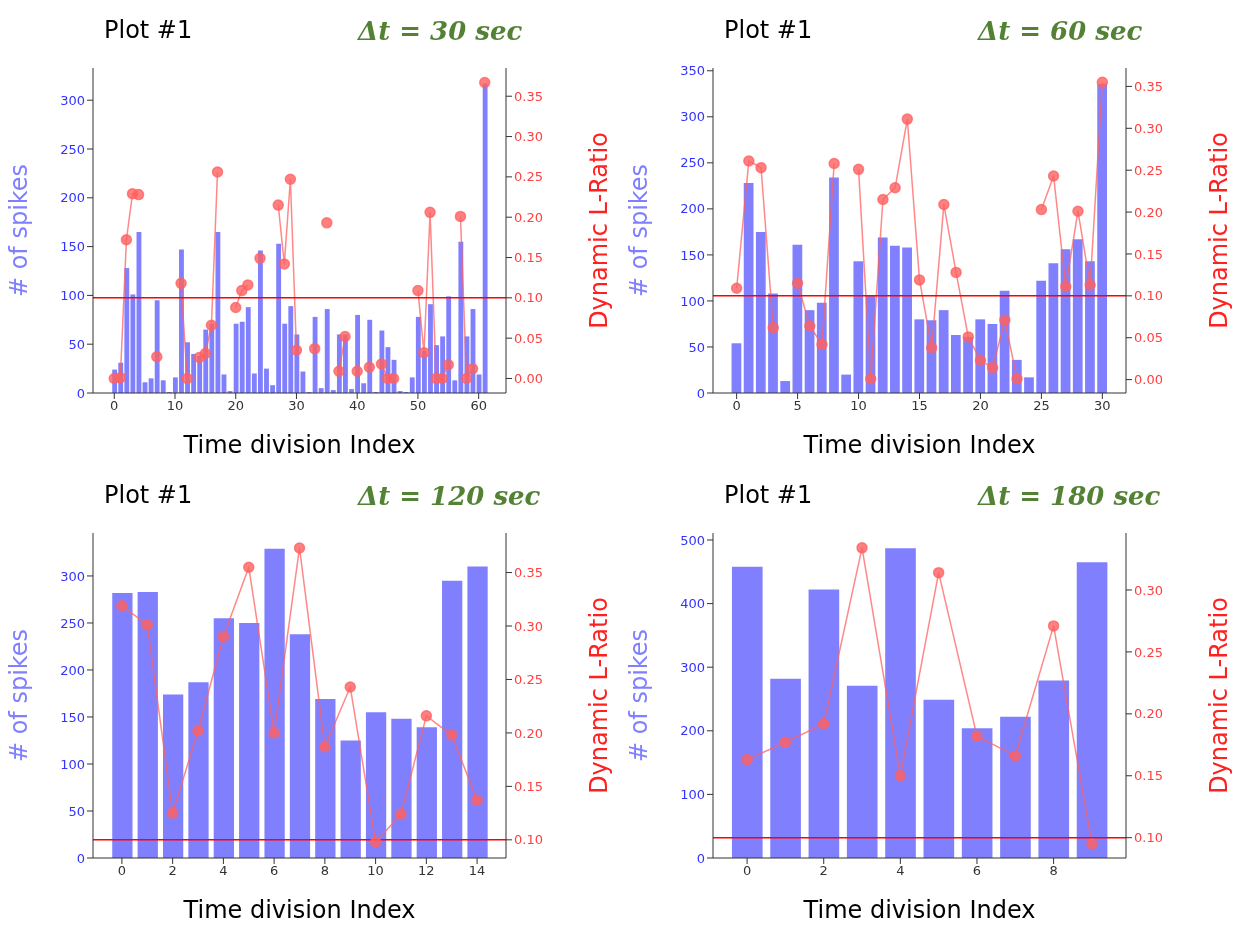 The height and width of the screenshot is (931, 1241). Describe the element at coordinates (919, 406) in the screenshot. I see `x-tick-label: 15` at that location.